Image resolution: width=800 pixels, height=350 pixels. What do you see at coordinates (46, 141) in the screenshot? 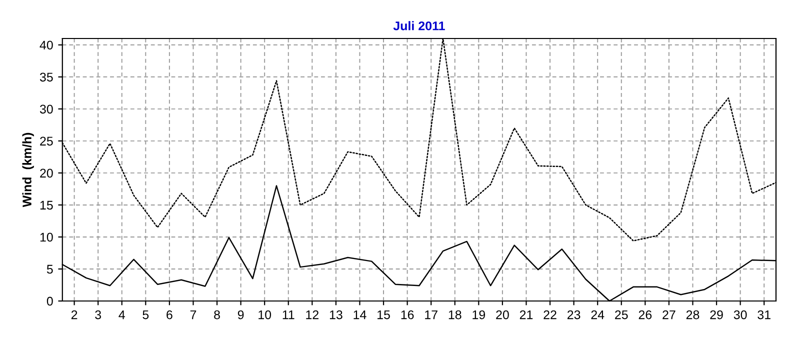
I see `y-tick-label: 25` at bounding box center [46, 141].